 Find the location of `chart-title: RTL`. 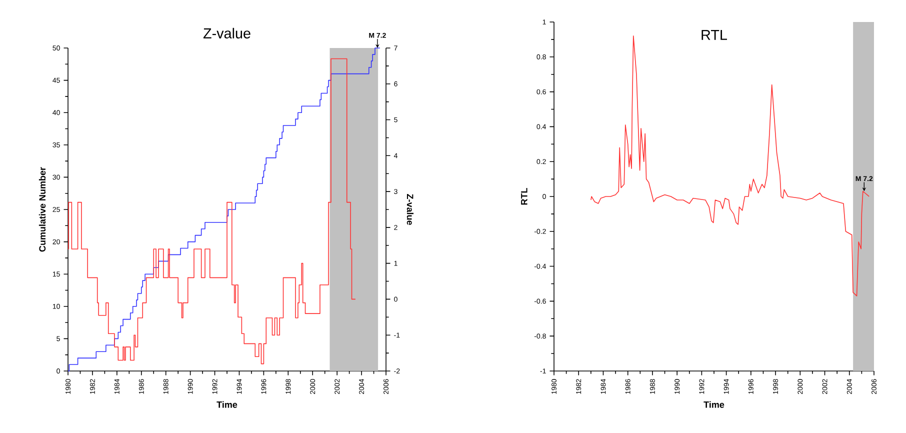

chart-title: RTL is located at coordinates (714, 35).